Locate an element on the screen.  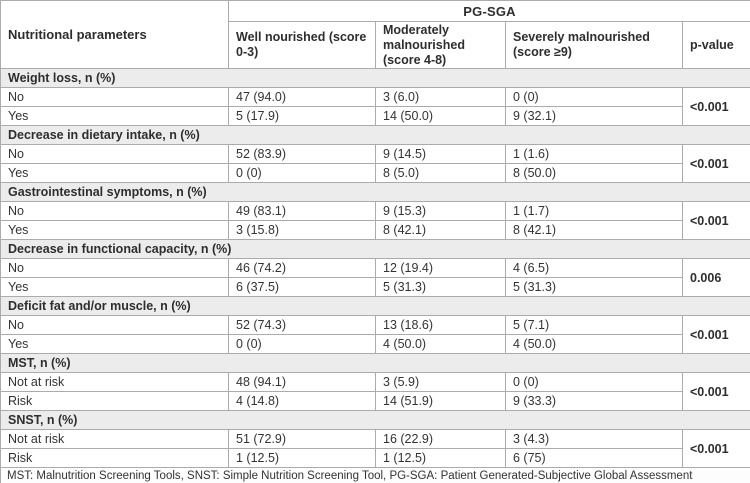
cell-value: 48 (94.1) is located at coordinates (302, 382).